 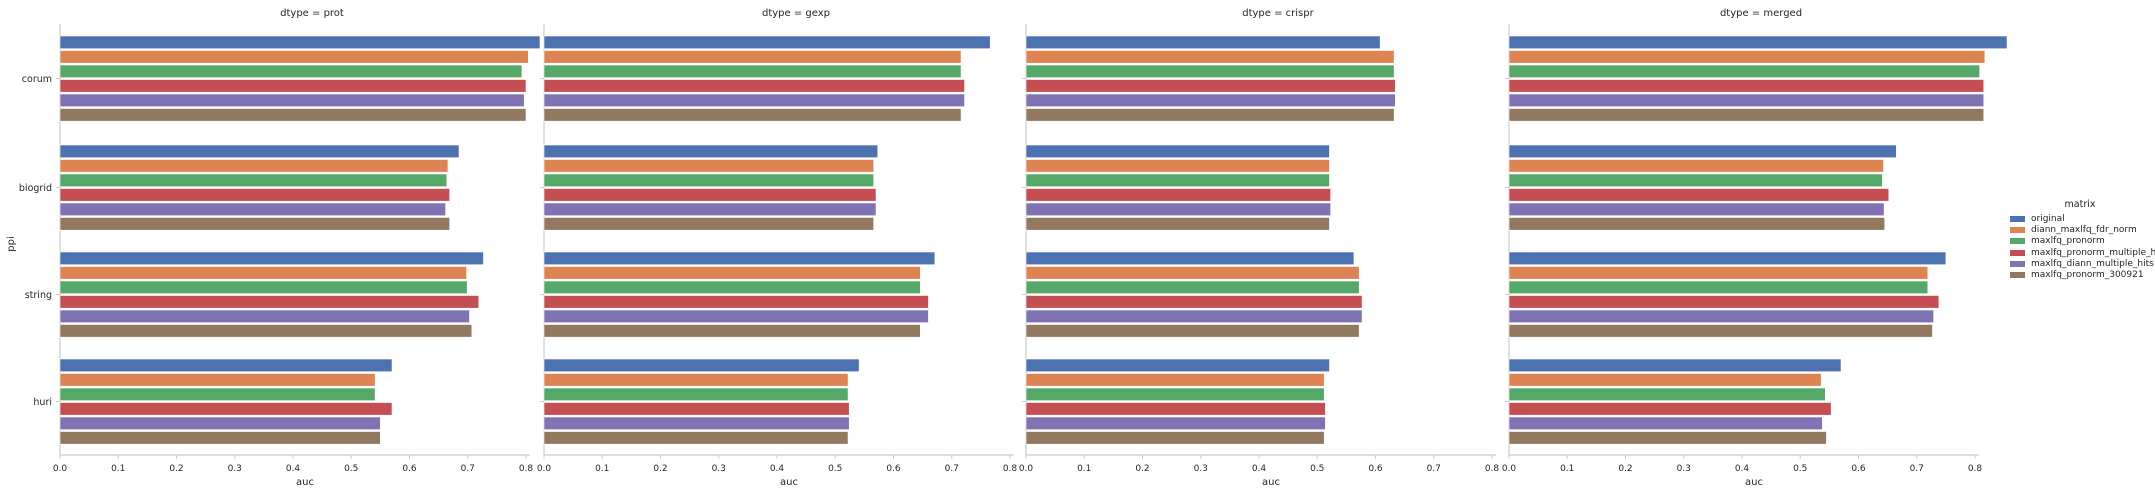 I want to click on bar-gexp-huri-maxlfq_pronorm, so click(x=696, y=394).